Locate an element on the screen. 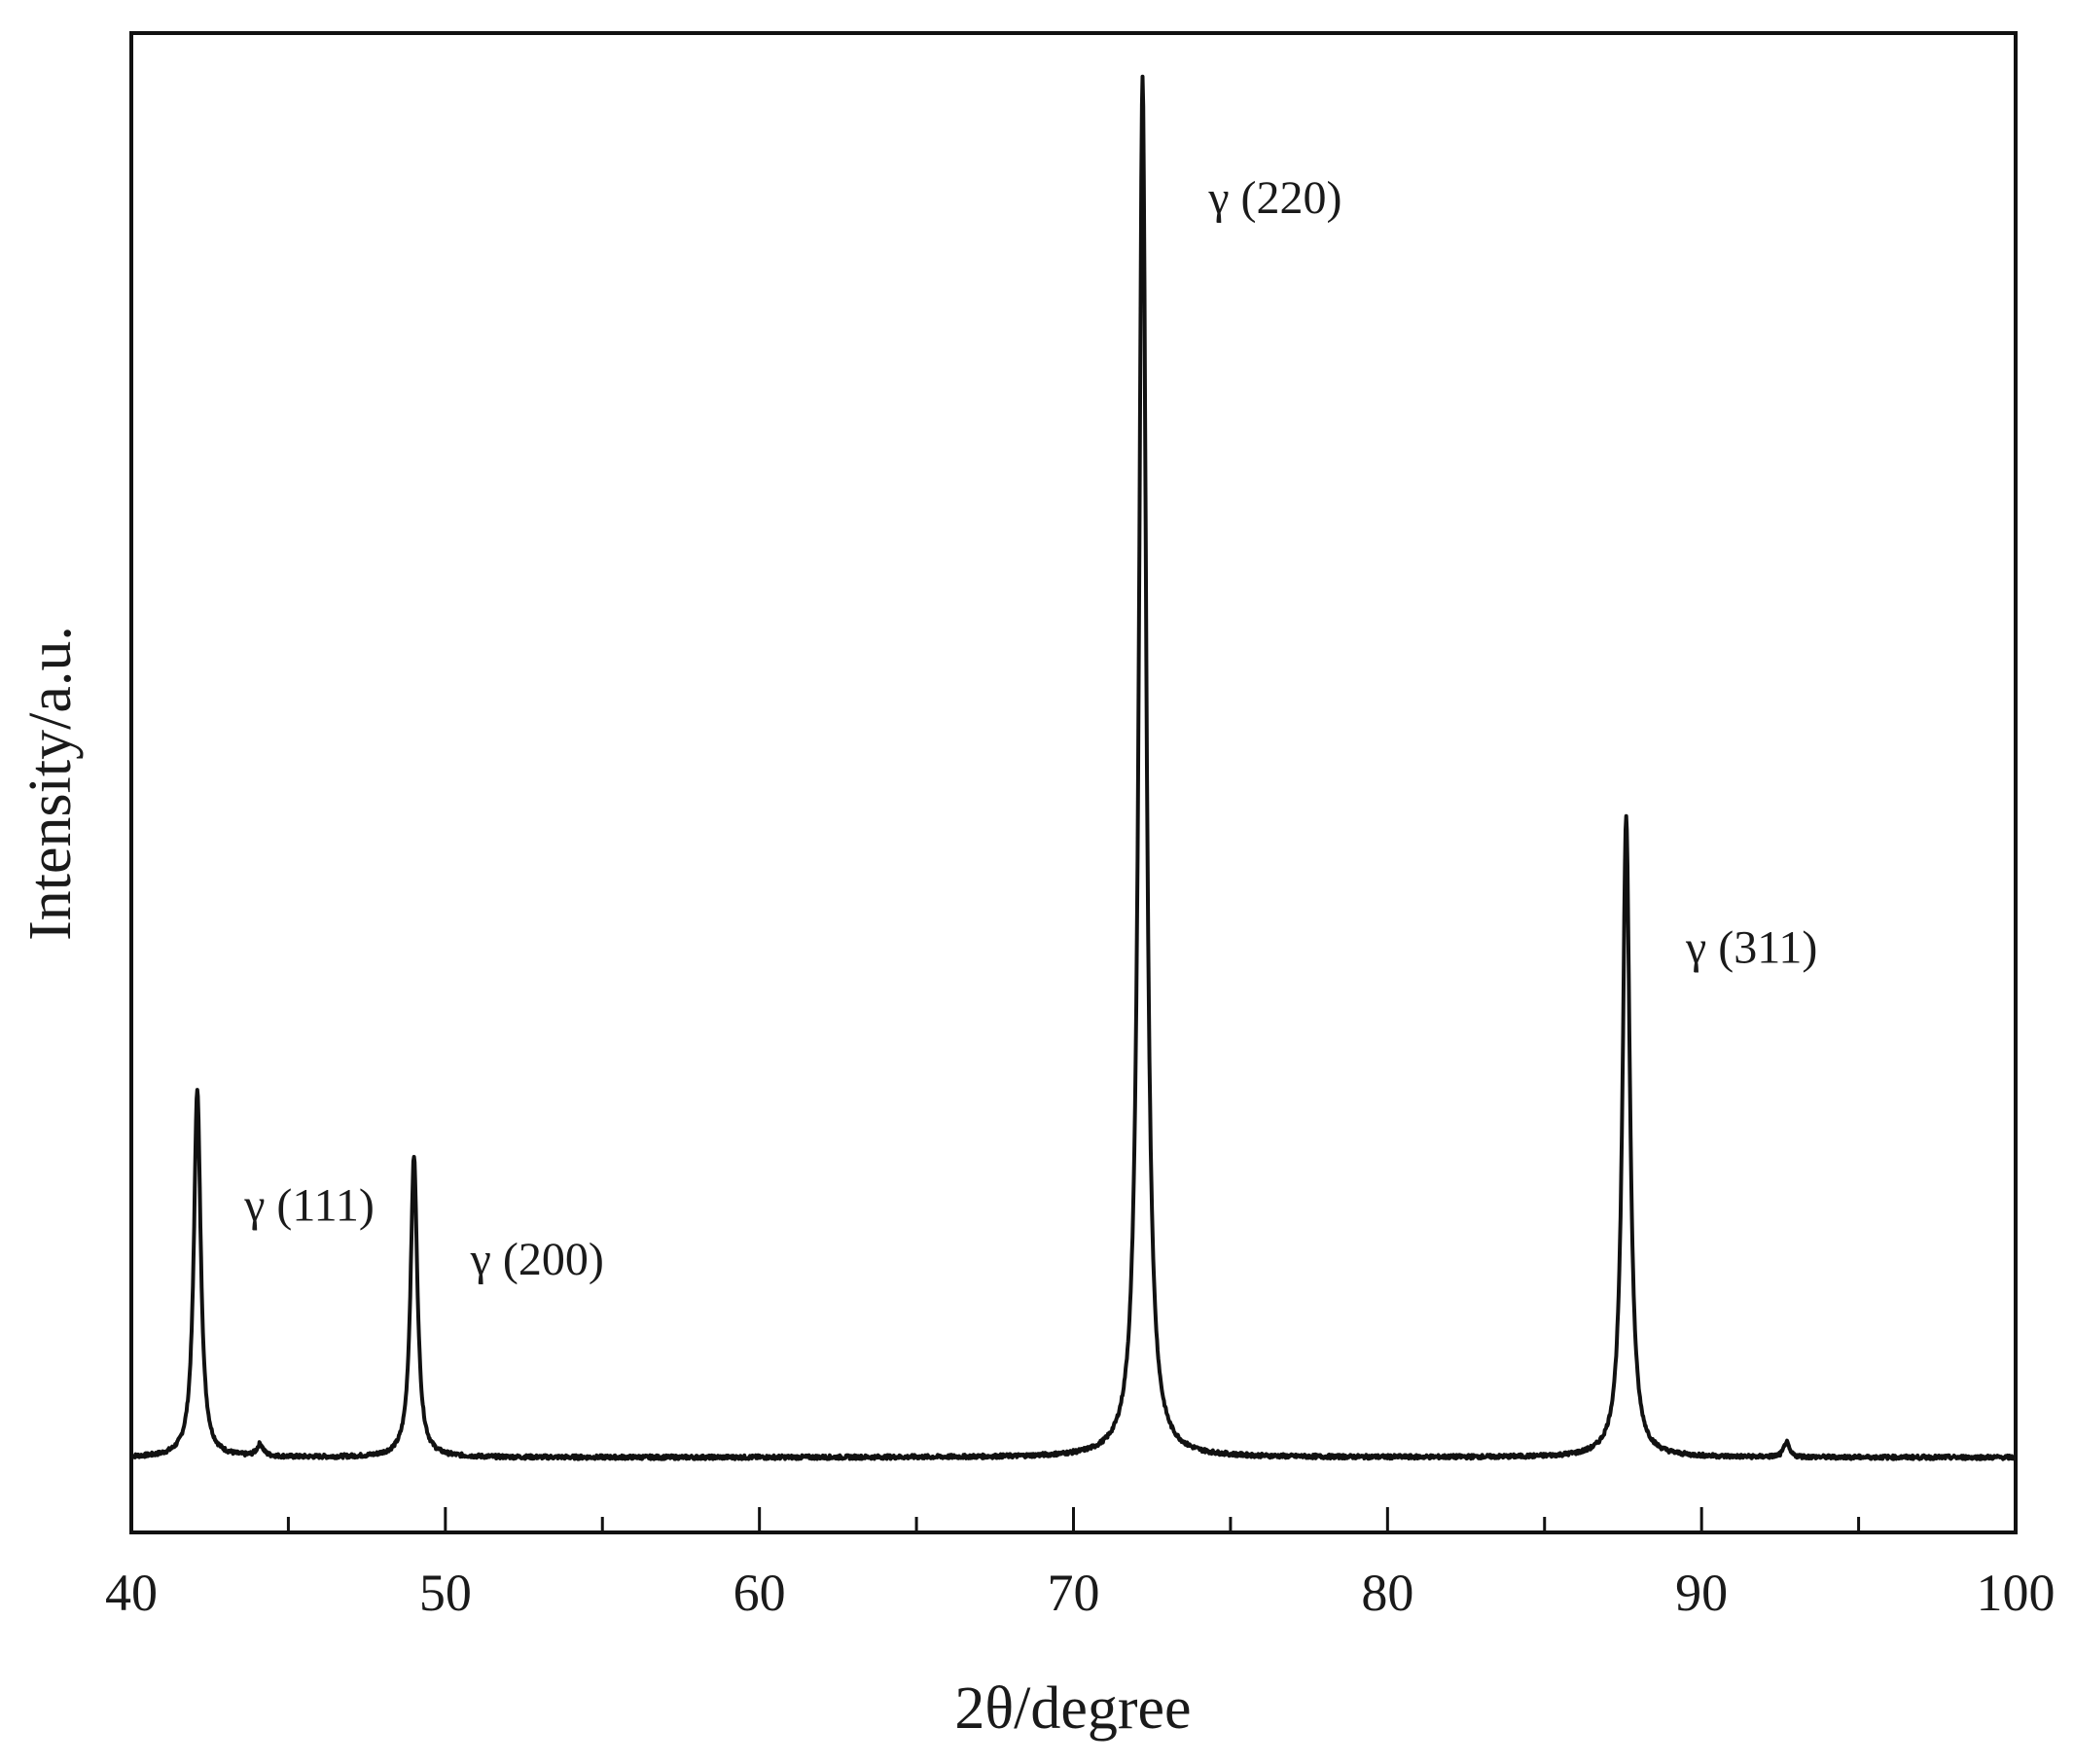  peak-annotation: γ (200) is located at coordinates (537, 1259).